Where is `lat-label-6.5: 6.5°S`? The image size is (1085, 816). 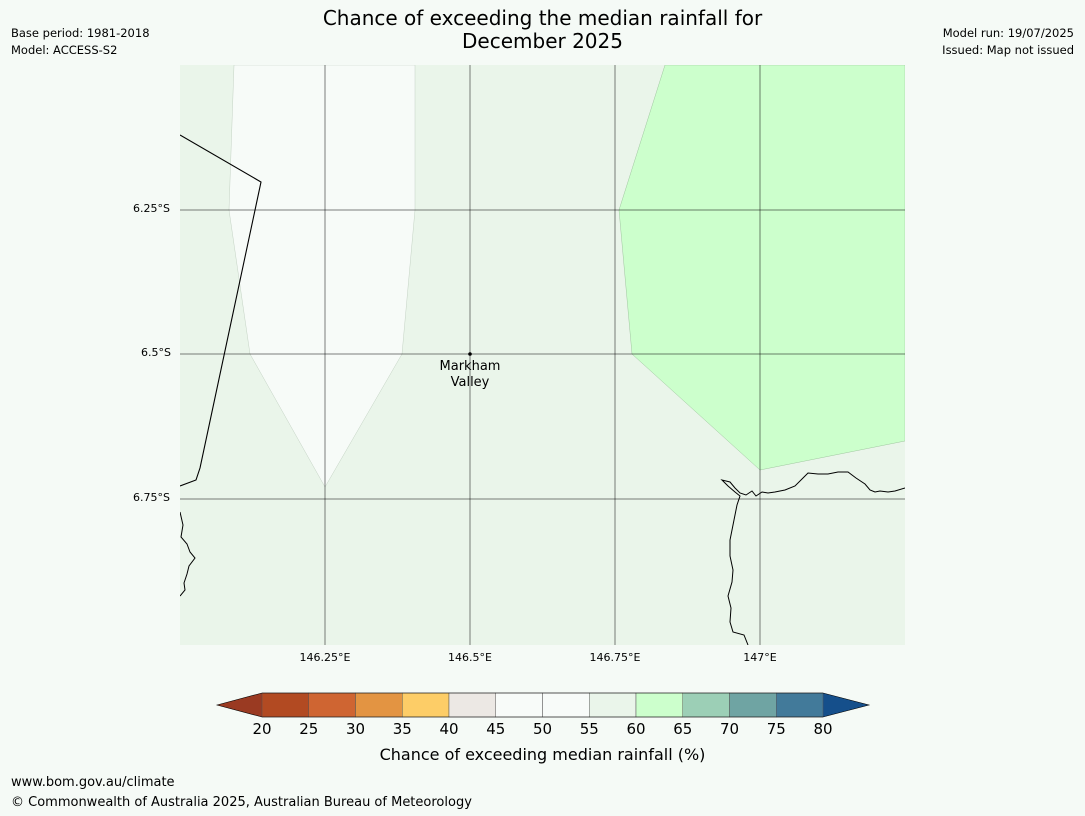
lat-label-6.5: 6.5°S is located at coordinates (156, 352).